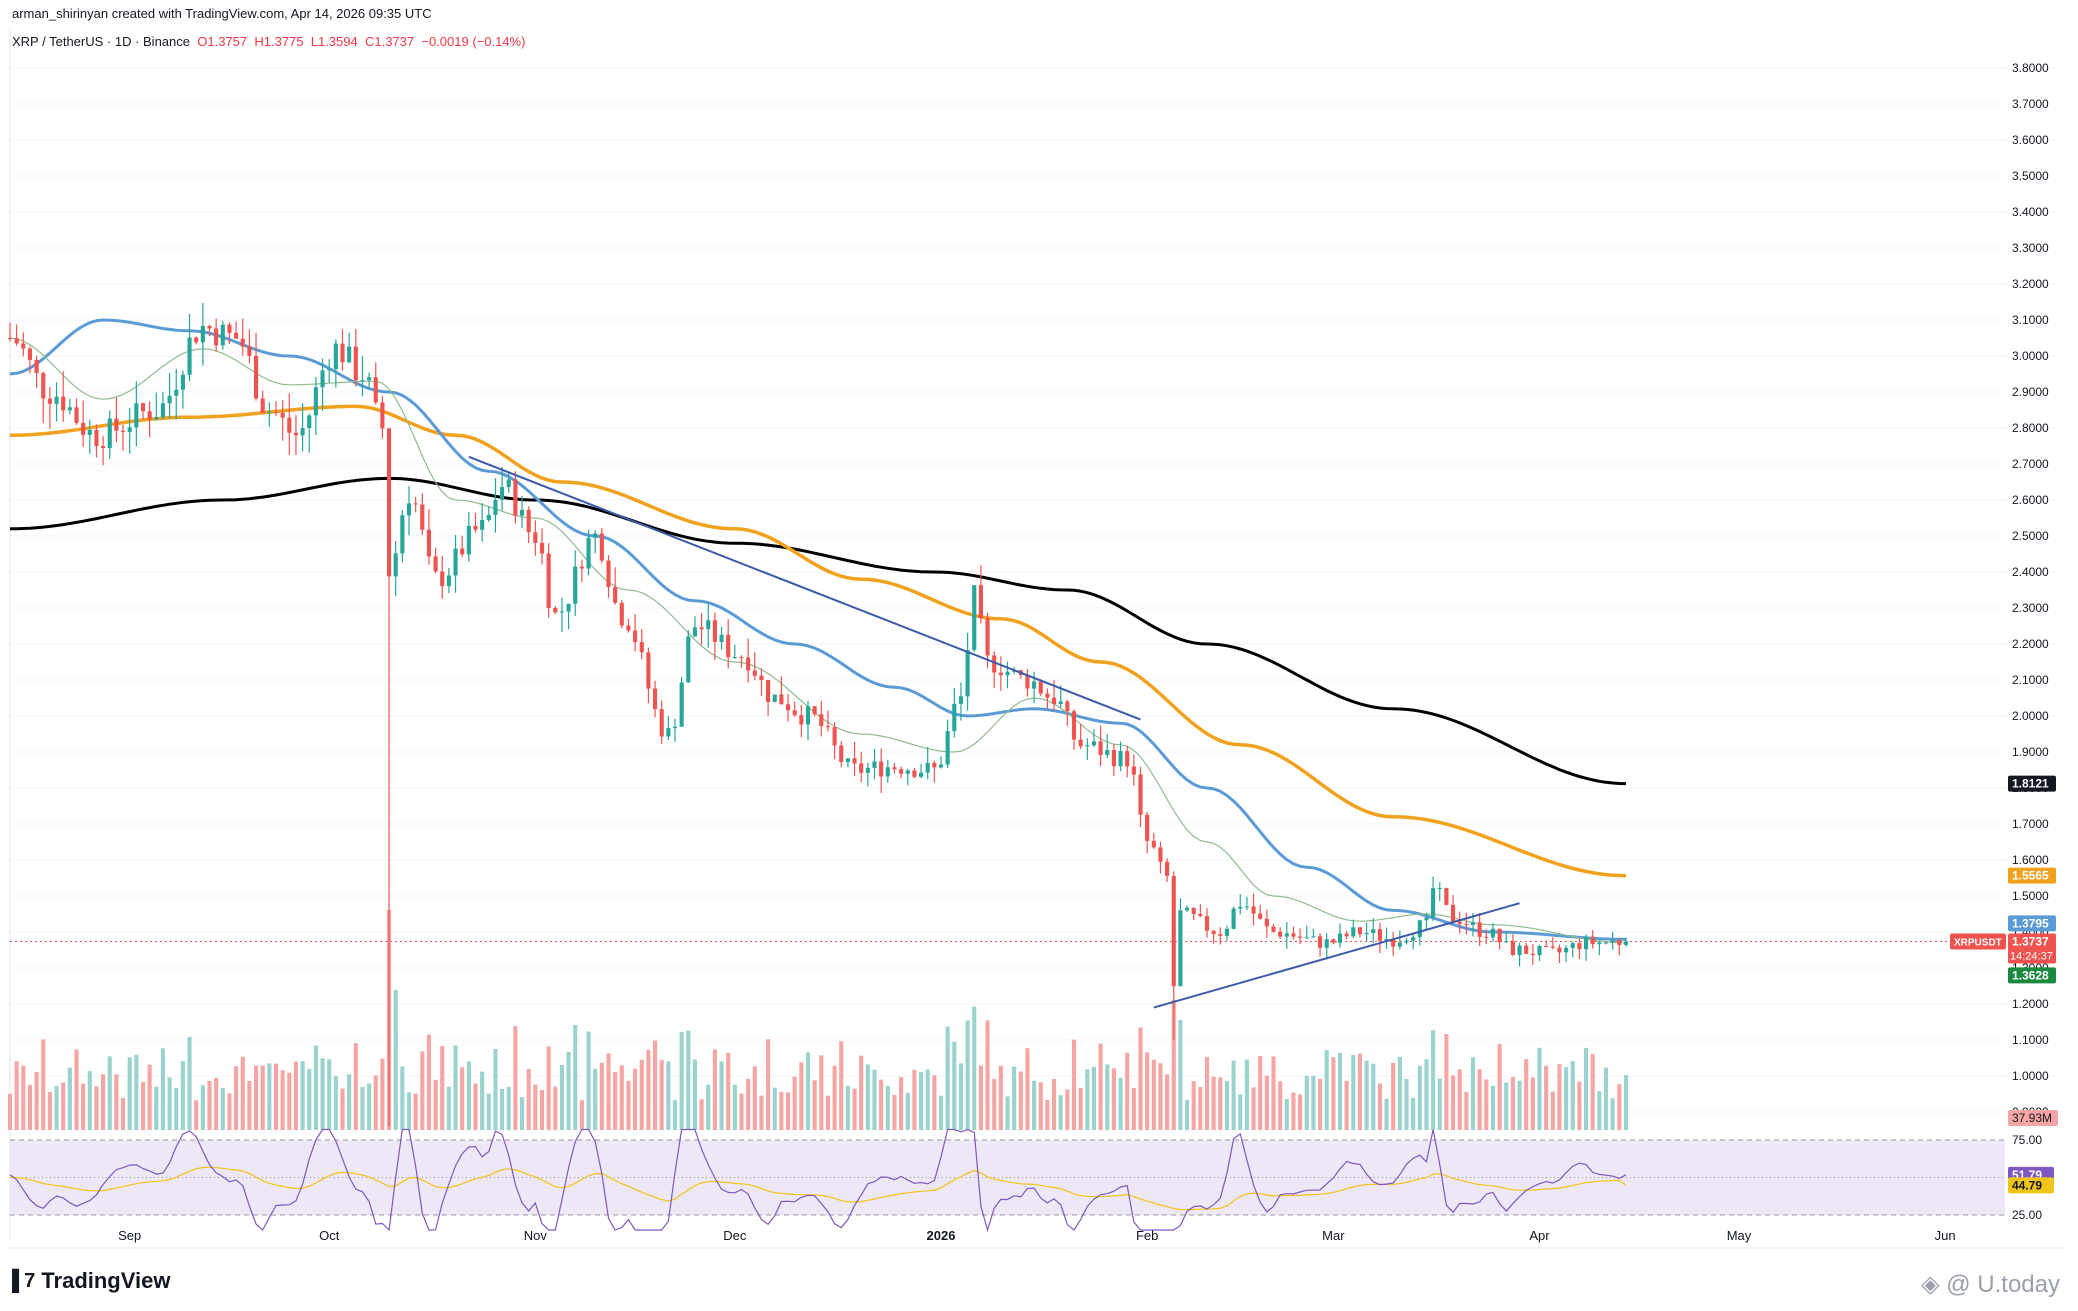 Image resolution: width=2078 pixels, height=1311 pixels. Describe the element at coordinates (91, 1281) in the screenshot. I see `tradingview-brand: ▌7 TradingView` at that location.